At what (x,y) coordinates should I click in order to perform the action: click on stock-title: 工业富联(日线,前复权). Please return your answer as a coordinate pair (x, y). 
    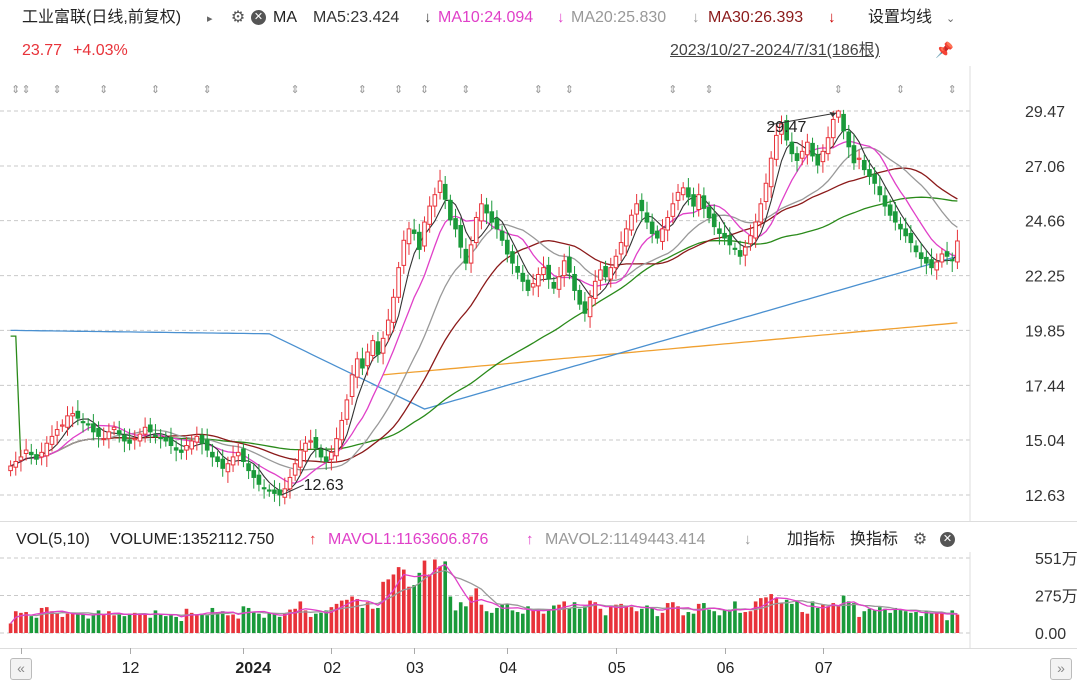
    Looking at the image, I should click on (102, 17).